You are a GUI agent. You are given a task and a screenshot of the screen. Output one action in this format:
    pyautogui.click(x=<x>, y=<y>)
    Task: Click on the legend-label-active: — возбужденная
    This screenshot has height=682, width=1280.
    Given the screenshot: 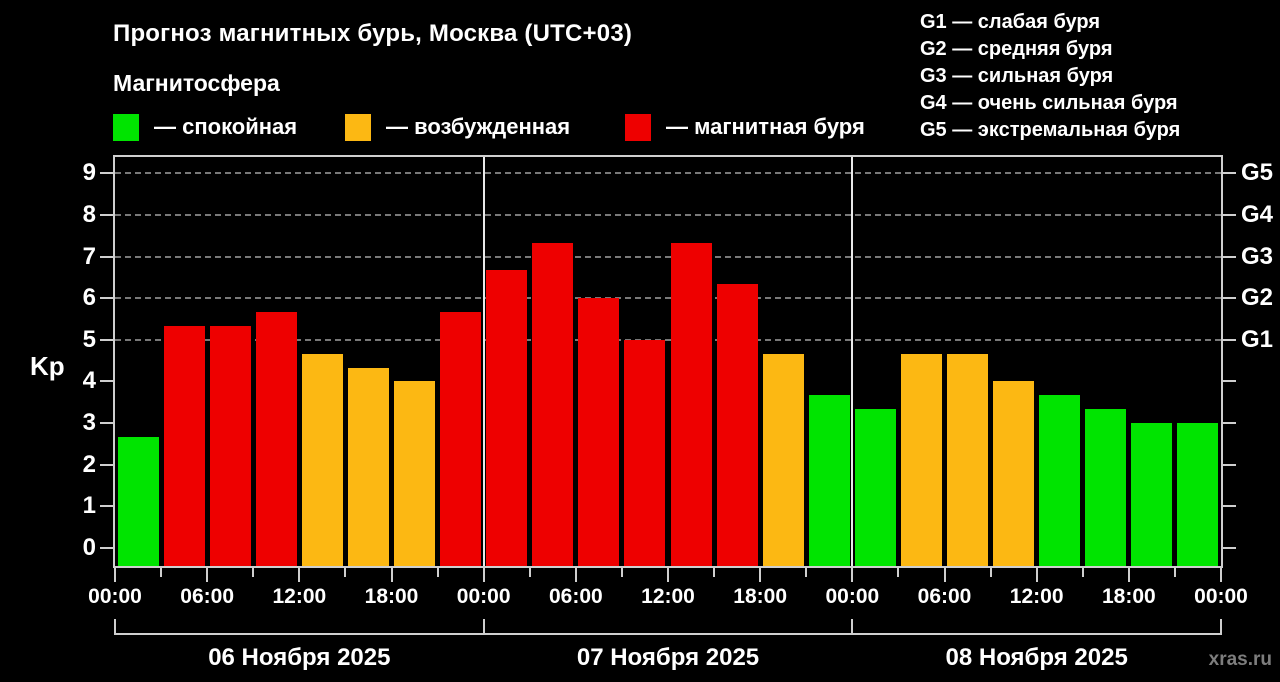 What is the action you would take?
    pyautogui.click(x=478, y=126)
    